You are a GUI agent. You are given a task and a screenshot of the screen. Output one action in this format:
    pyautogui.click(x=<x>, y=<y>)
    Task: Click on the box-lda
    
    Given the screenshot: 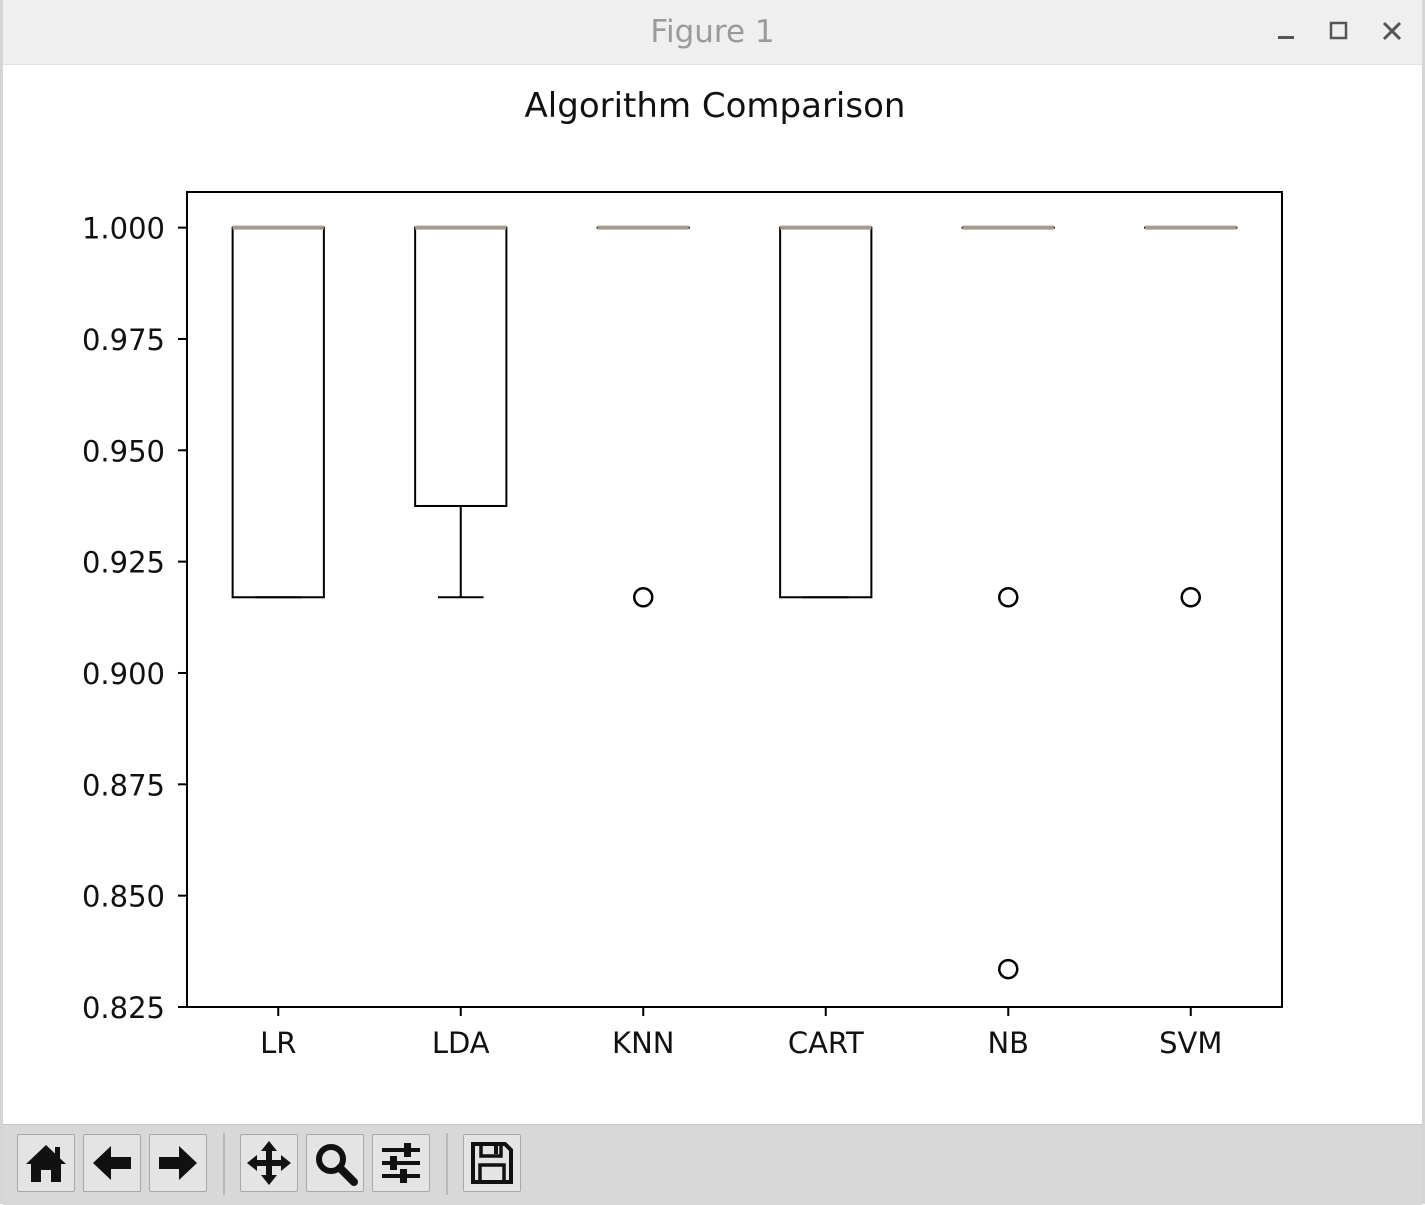 What is the action you would take?
    pyautogui.click(x=460, y=413)
    